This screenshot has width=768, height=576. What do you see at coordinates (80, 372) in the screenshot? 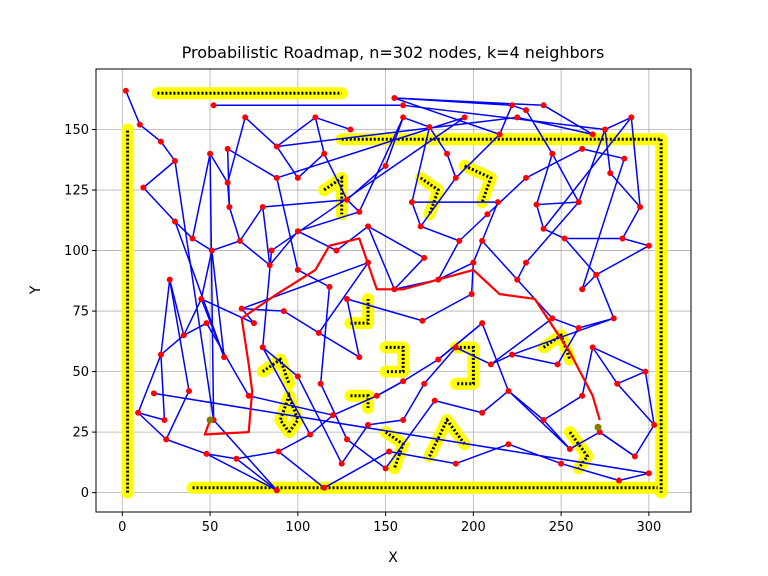
I see `y-tick-label: 50` at bounding box center [80, 372].